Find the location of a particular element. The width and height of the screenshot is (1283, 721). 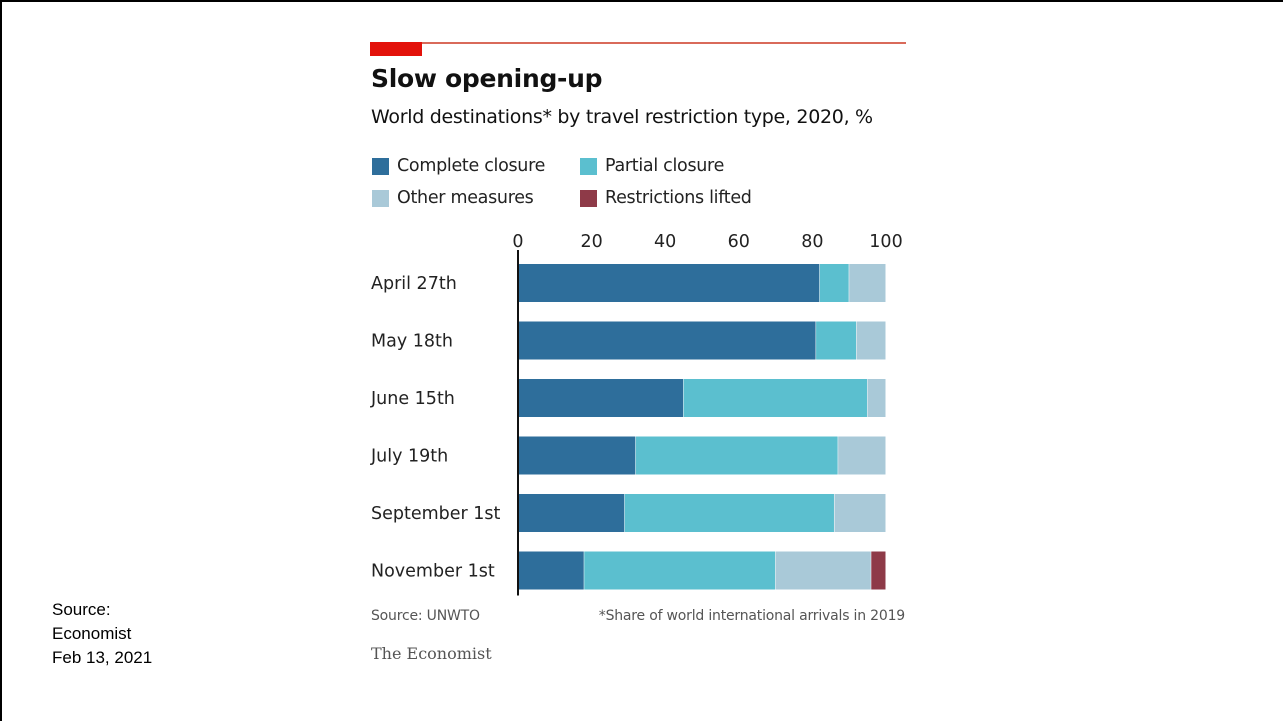

chart-title: Slow opening-up is located at coordinates (487, 78).